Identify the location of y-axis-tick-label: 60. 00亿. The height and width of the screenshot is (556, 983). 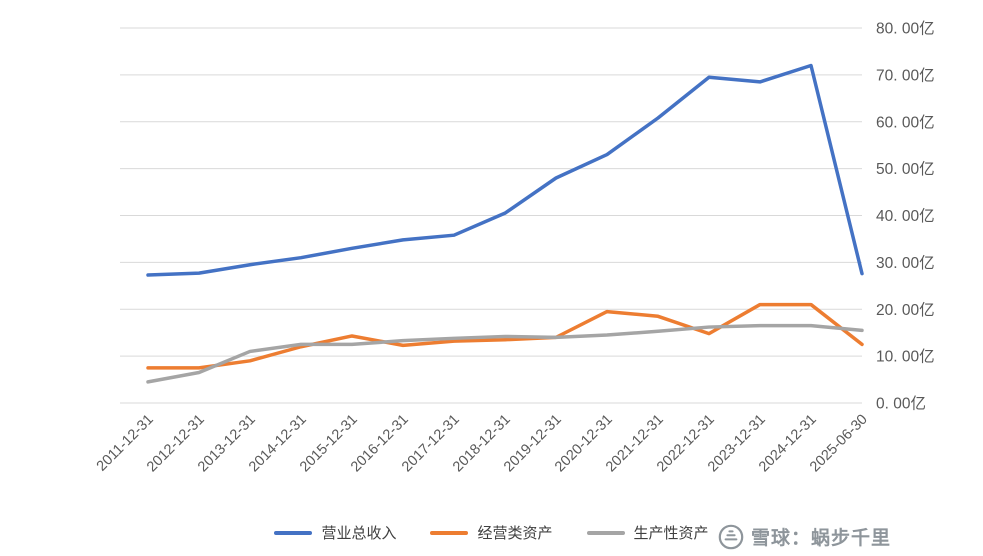
(905, 122).